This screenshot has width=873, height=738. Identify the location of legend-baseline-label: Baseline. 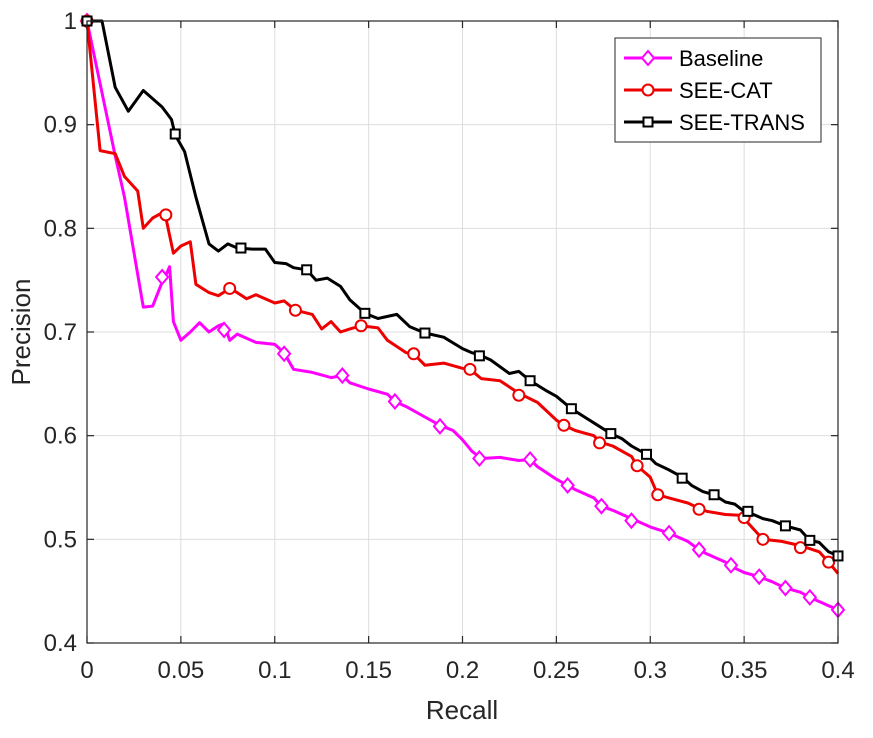
(721, 58).